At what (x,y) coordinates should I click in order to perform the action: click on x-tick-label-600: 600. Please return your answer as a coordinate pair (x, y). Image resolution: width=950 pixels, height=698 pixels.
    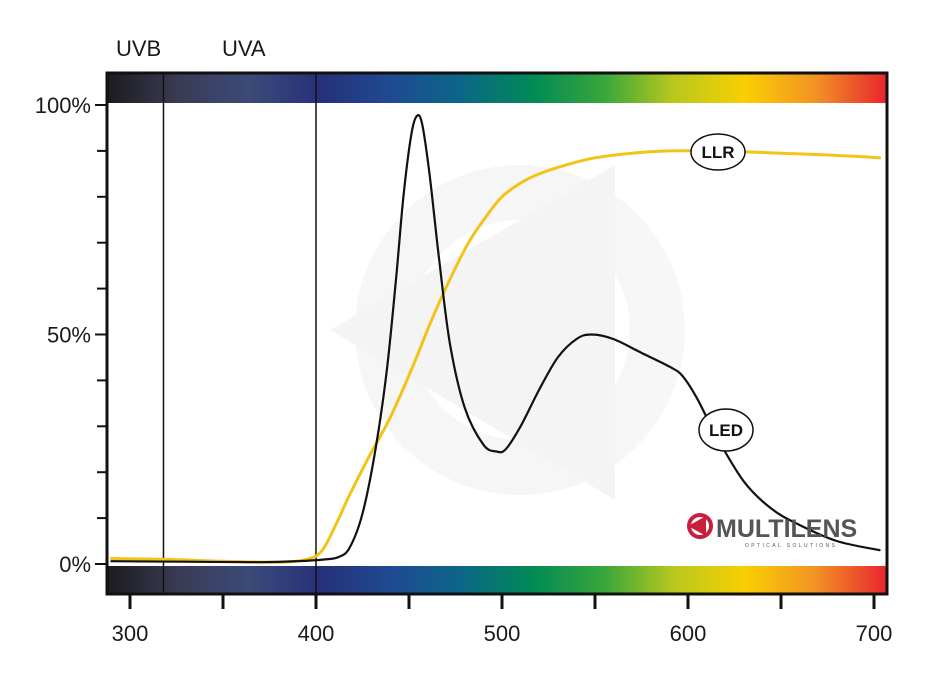
    Looking at the image, I should click on (688, 633).